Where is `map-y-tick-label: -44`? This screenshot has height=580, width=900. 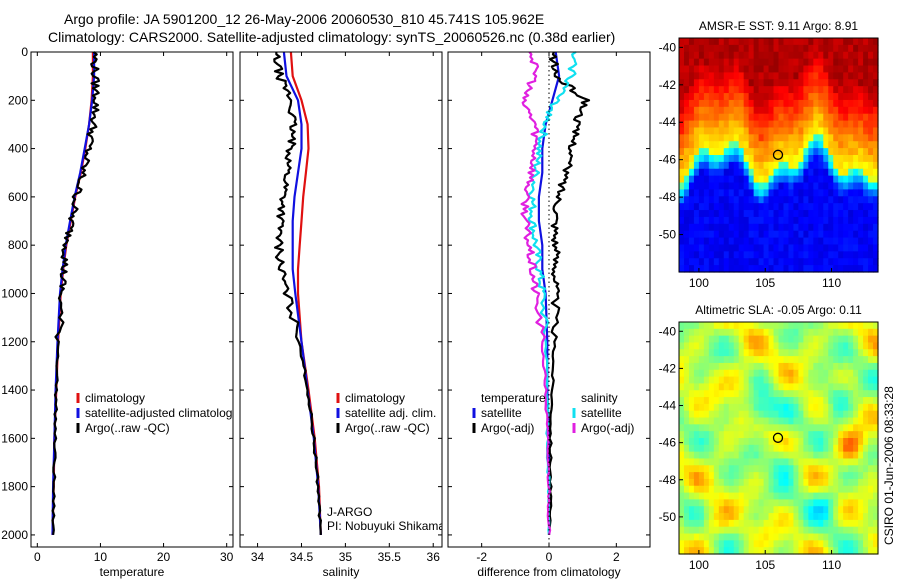 map-y-tick-label: -44 is located at coordinates (668, 406).